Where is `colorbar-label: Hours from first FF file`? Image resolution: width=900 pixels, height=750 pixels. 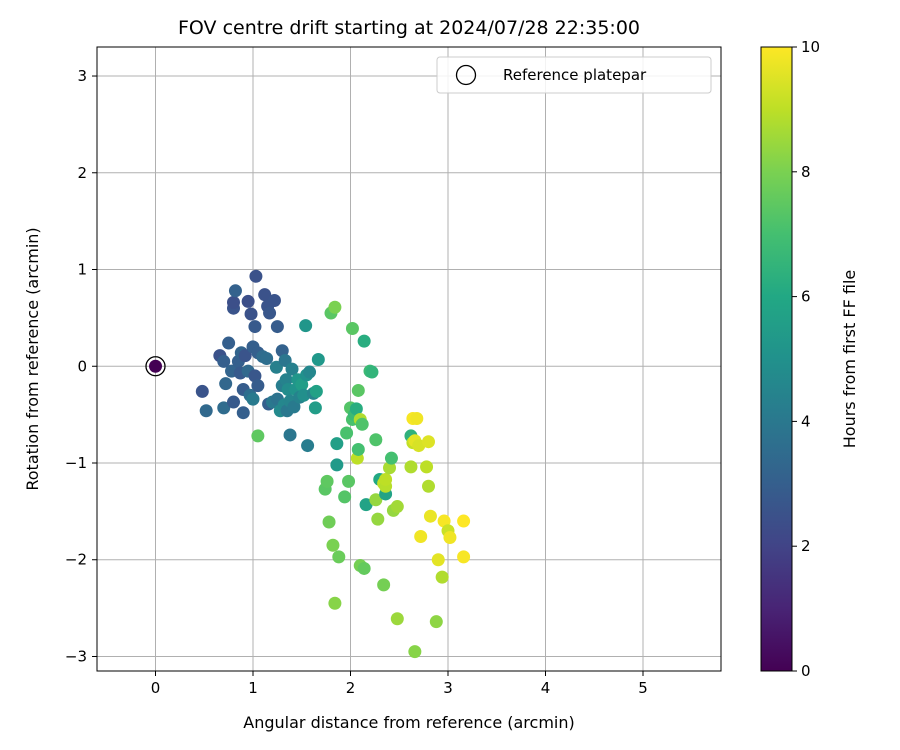 colorbar-label: Hours from first FF file is located at coordinates (849, 359).